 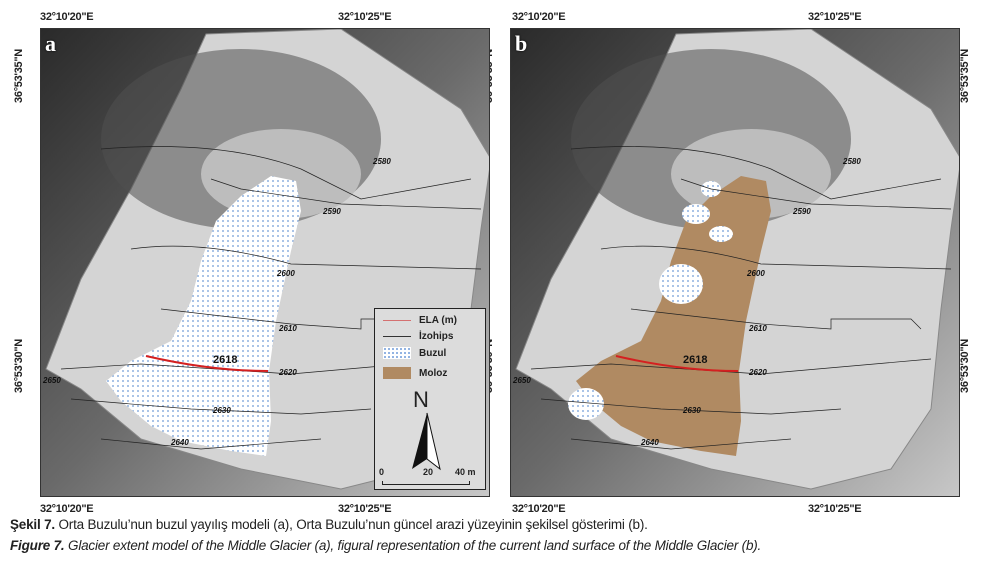 What do you see at coordinates (438, 320) in the screenshot?
I see `legend-ela: ELA (m)` at bounding box center [438, 320].